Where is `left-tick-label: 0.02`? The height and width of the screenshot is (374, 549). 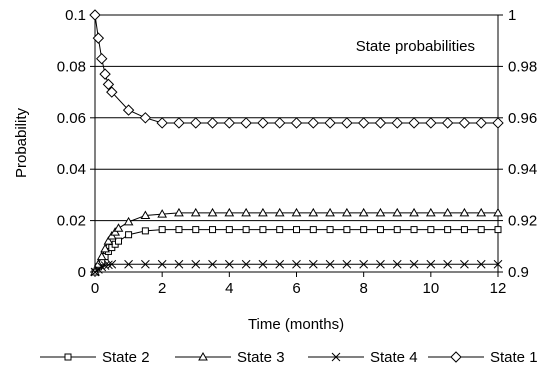 left-tick-label: 0.02 is located at coordinates (71, 221).